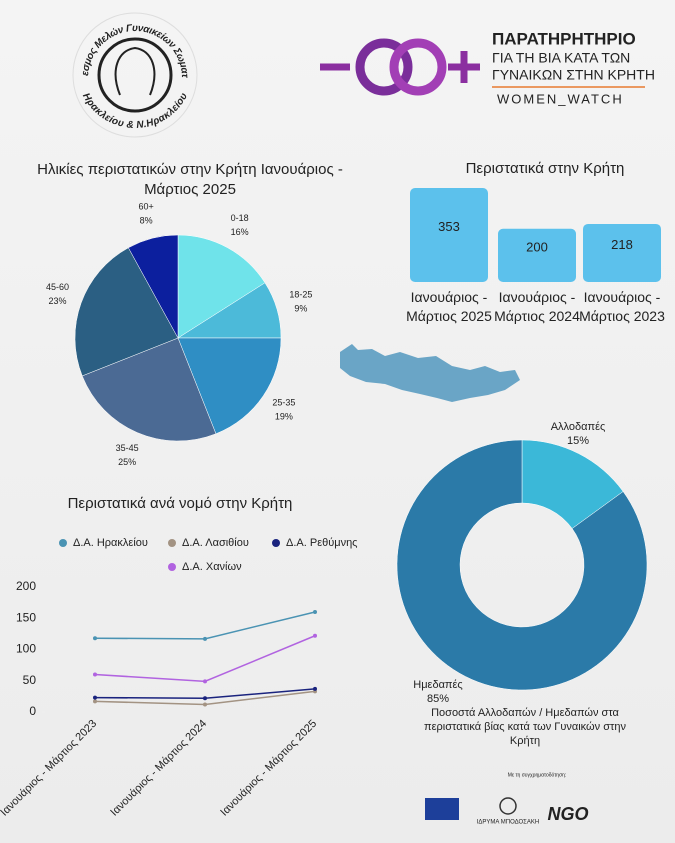 The image size is (675, 843). Describe the element at coordinates (30, 680) in the screenshot. I see `y-tick-label: 50` at that location.